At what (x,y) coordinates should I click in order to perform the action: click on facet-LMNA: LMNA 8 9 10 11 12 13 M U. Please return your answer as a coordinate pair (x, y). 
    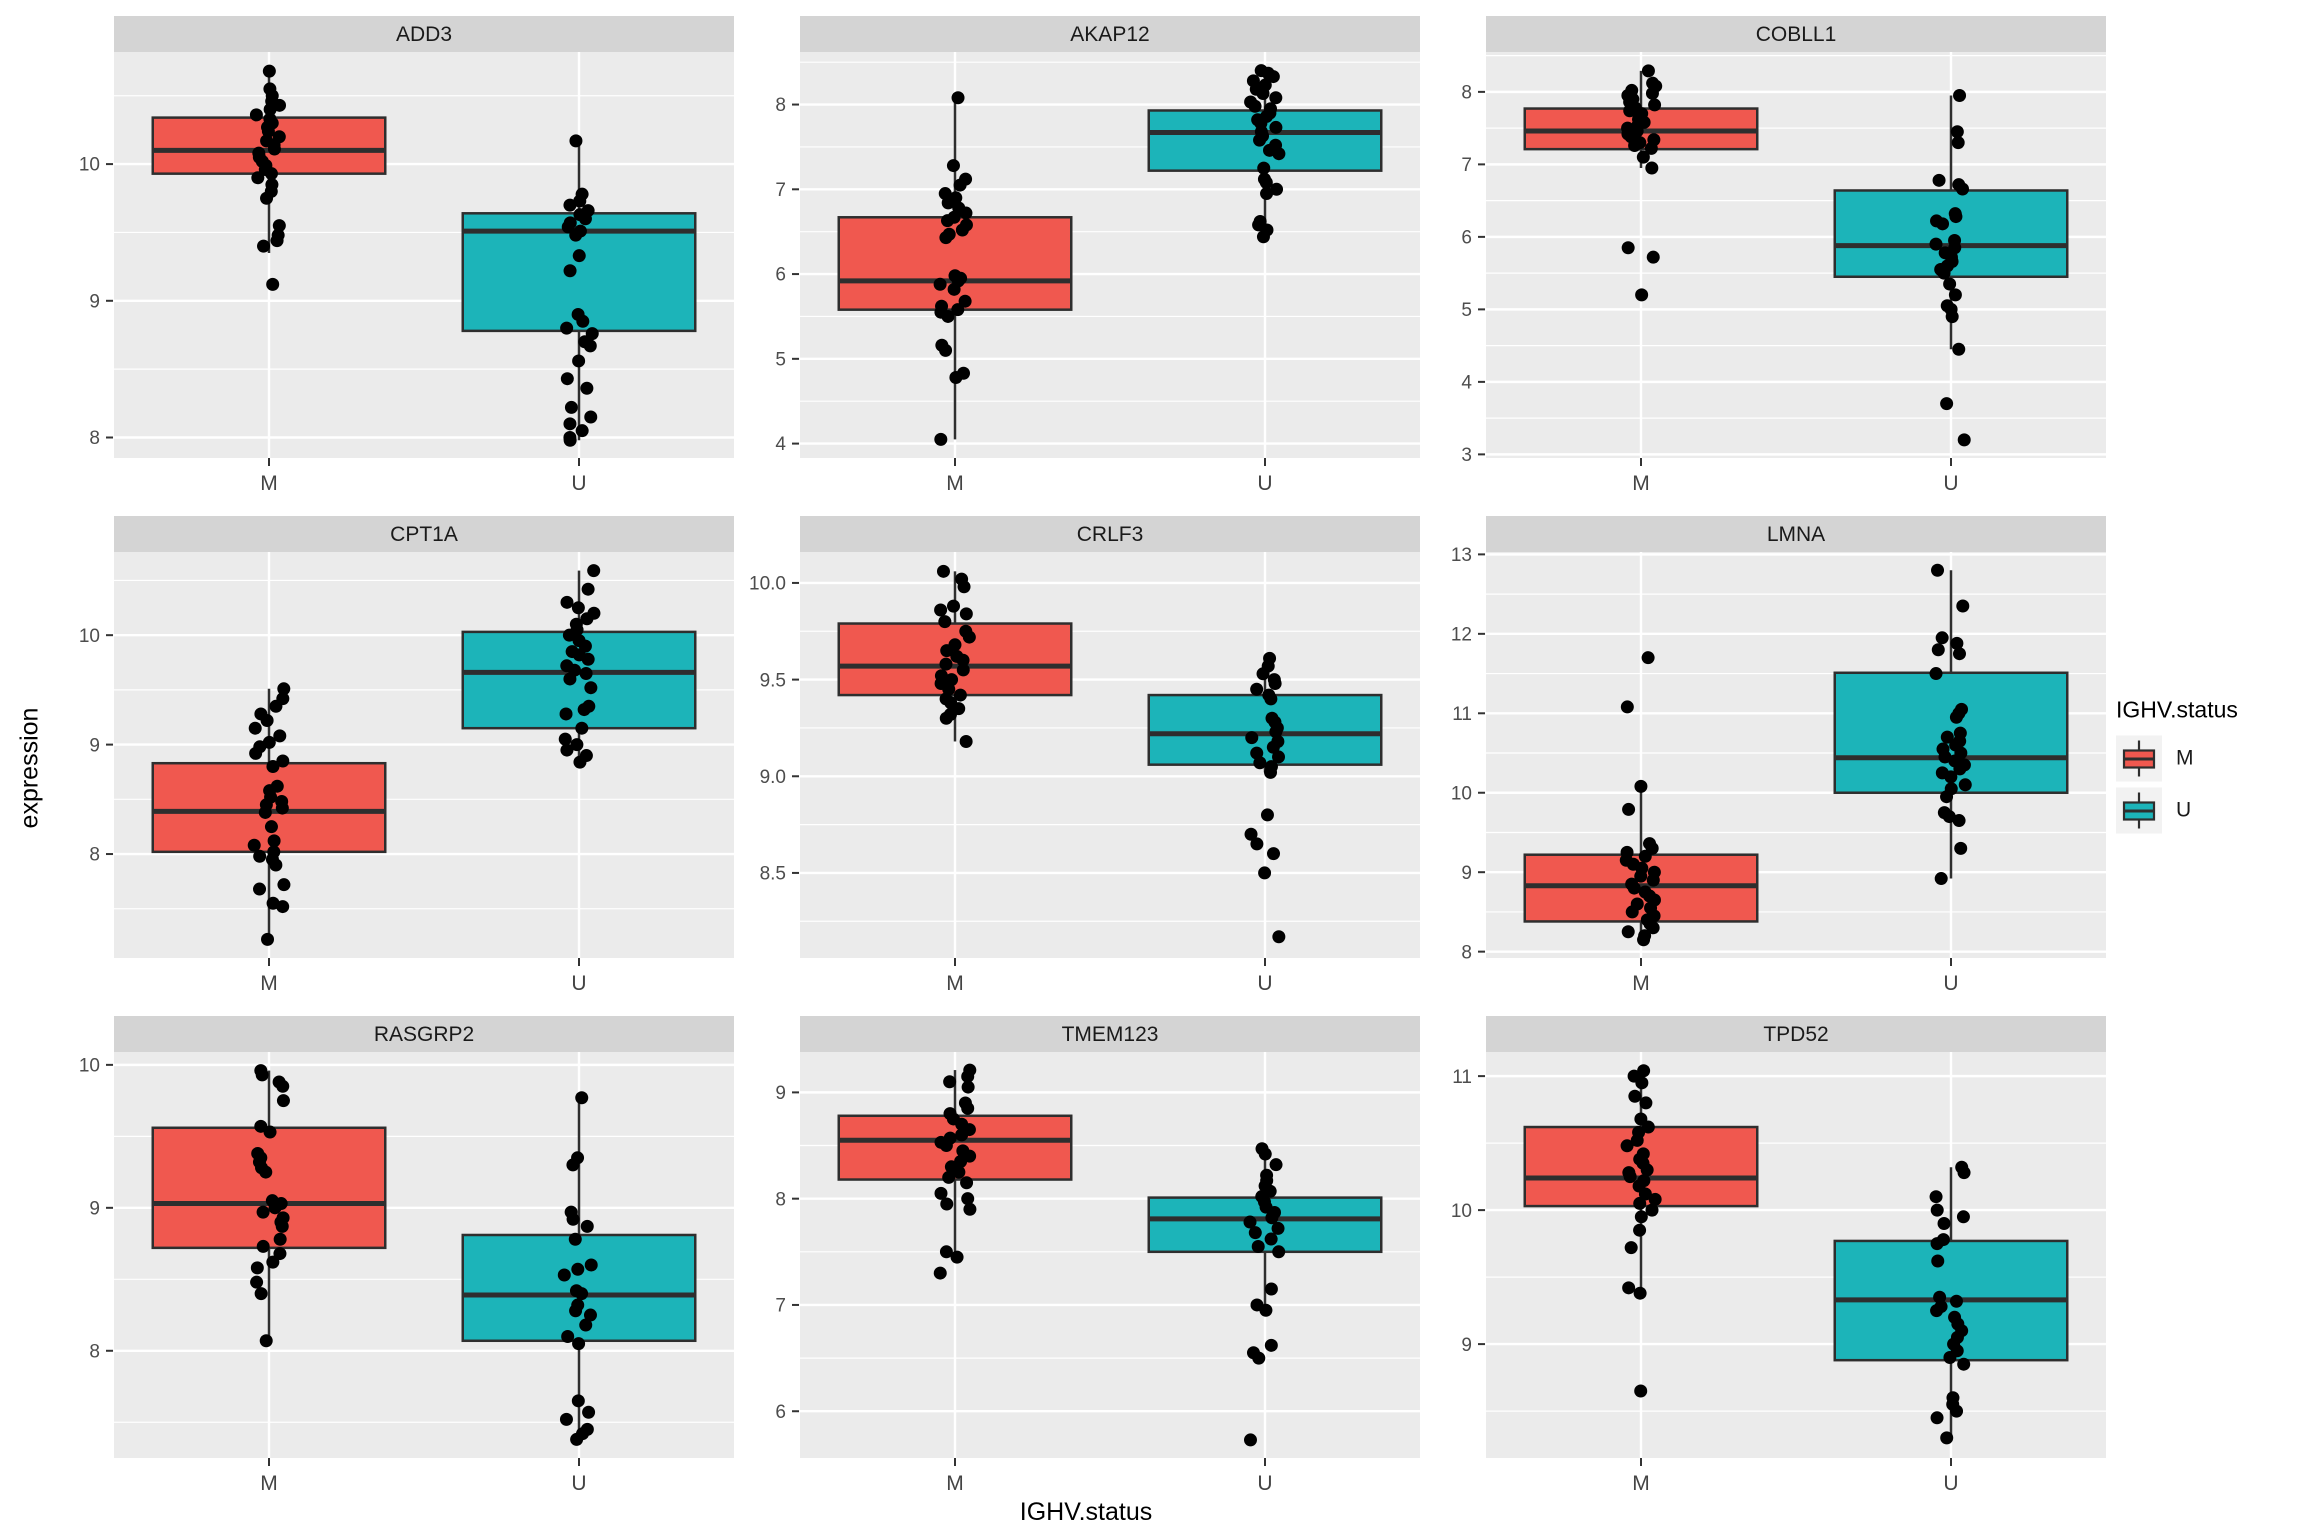
    Looking at the image, I should click on (1771, 760).